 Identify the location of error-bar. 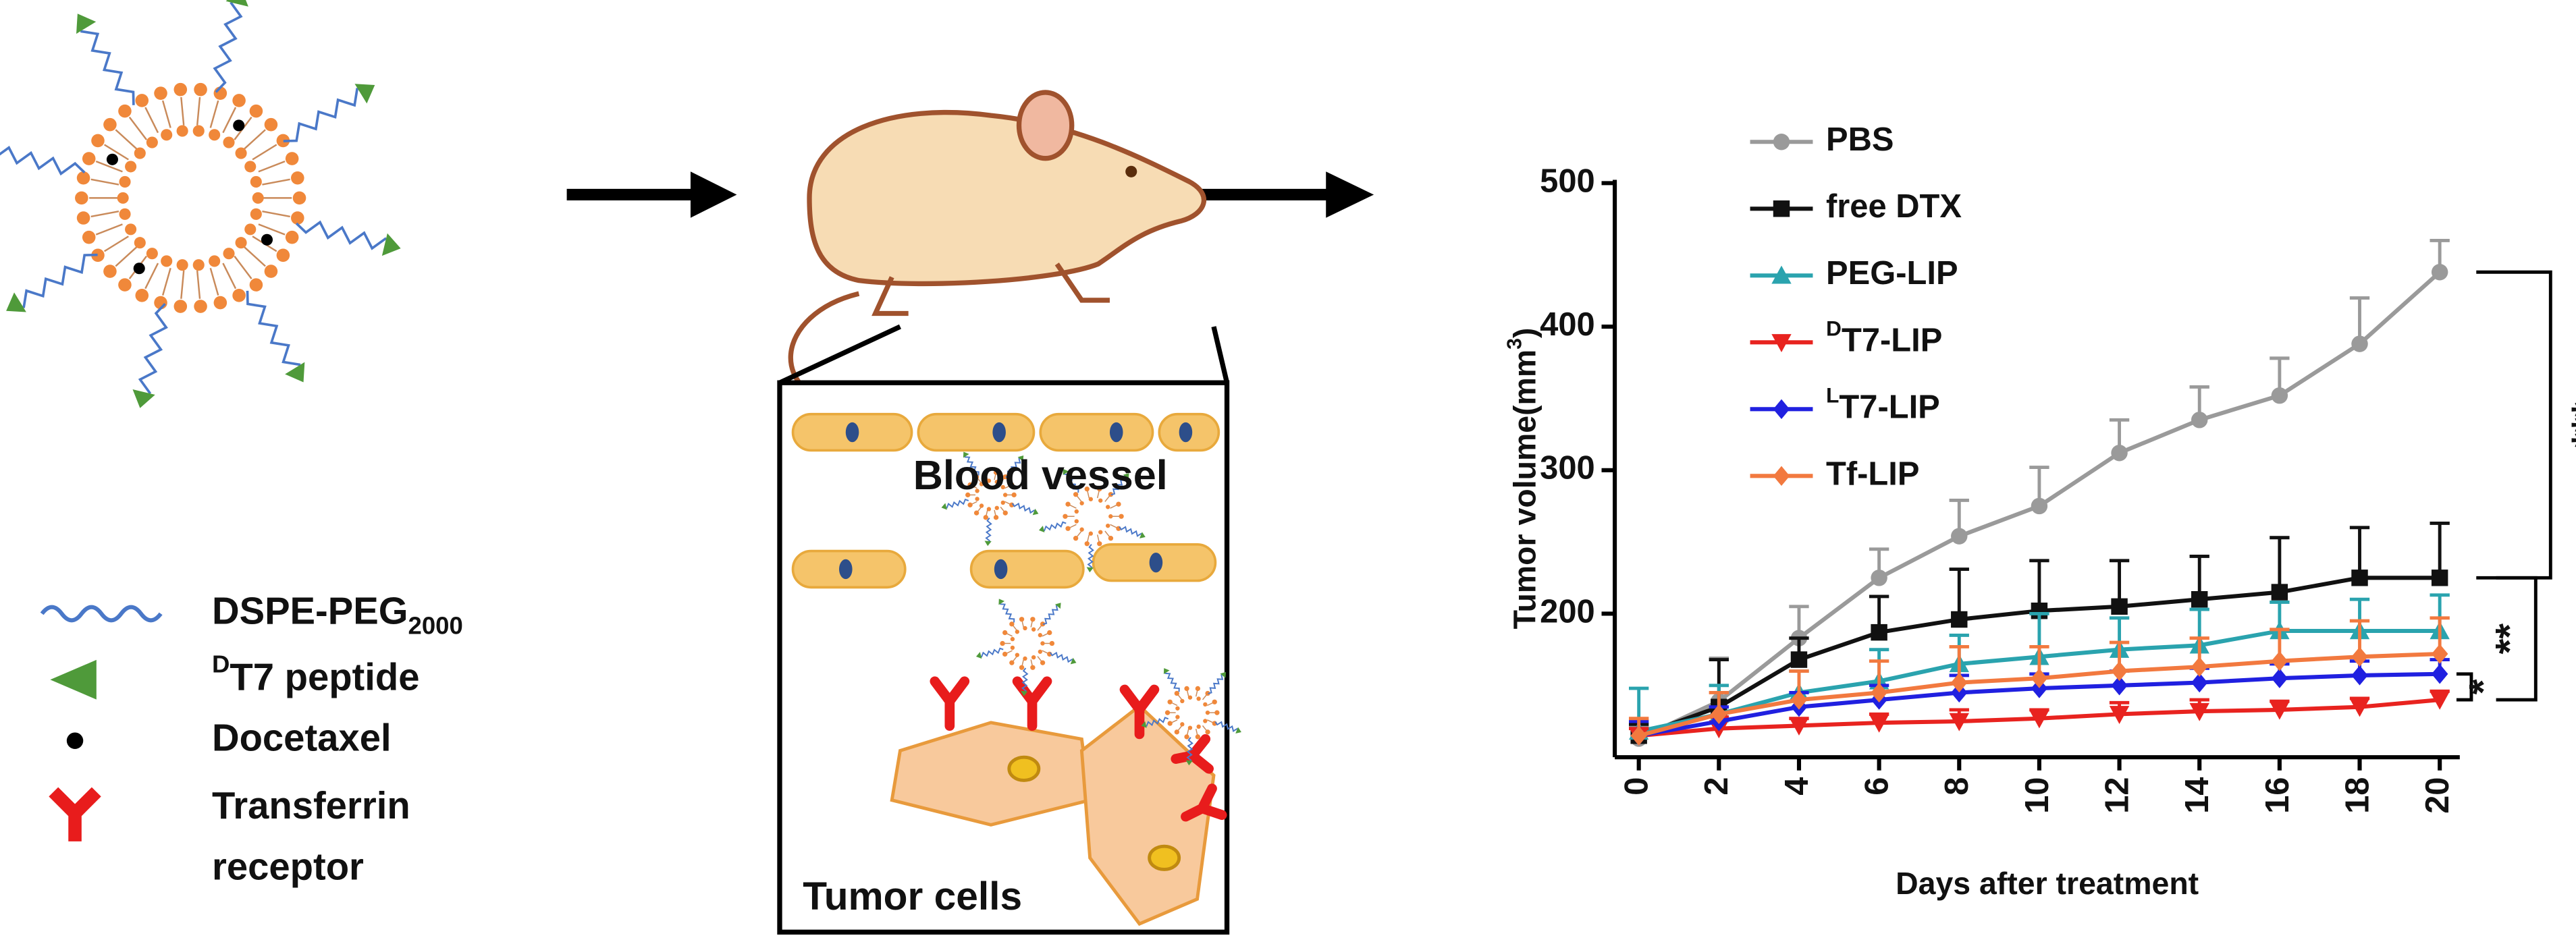
(2440, 550).